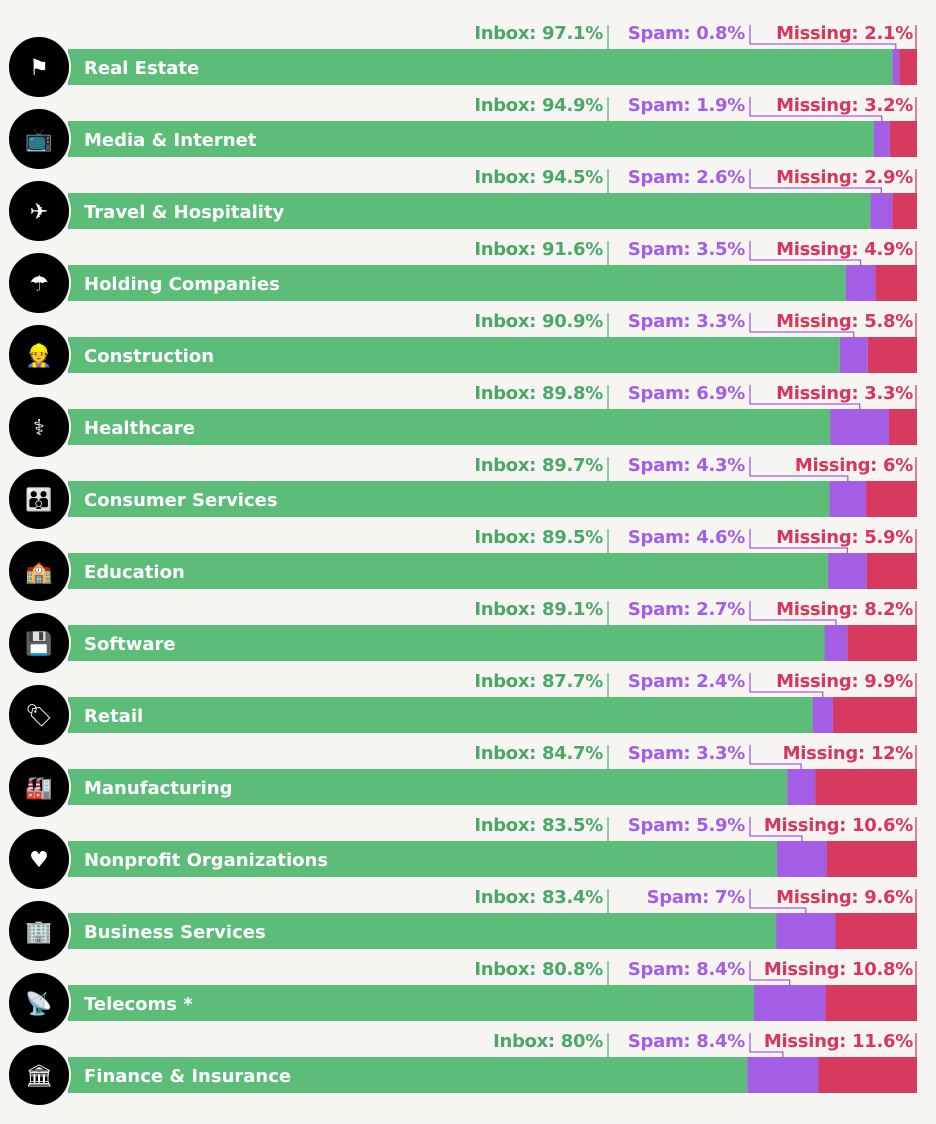 Image resolution: width=936 pixels, height=1124 pixels. Describe the element at coordinates (538, 609) in the screenshot. I see `data-label-inbox: Inbox: 89.1%` at that location.